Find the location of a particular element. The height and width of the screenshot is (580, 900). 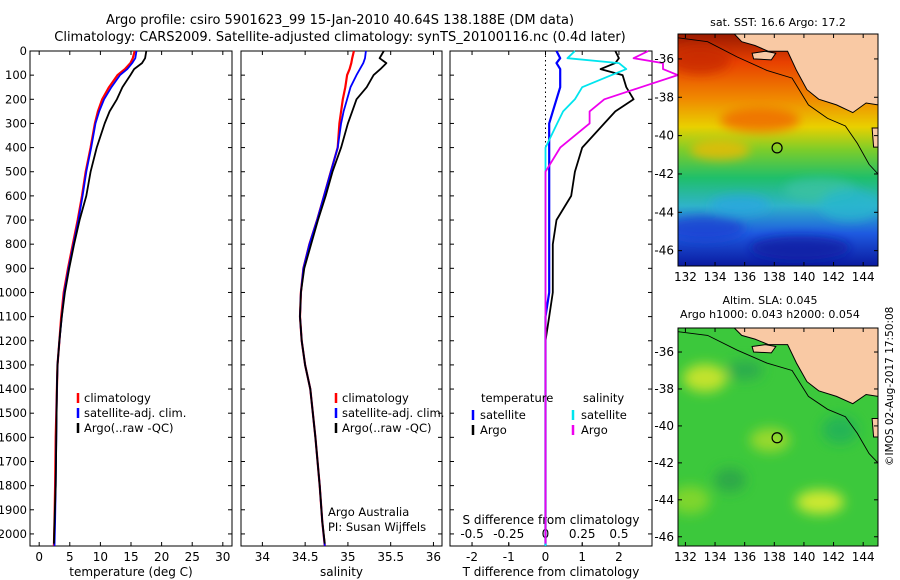

y-tick-label: -46 is located at coordinates (664, 251).